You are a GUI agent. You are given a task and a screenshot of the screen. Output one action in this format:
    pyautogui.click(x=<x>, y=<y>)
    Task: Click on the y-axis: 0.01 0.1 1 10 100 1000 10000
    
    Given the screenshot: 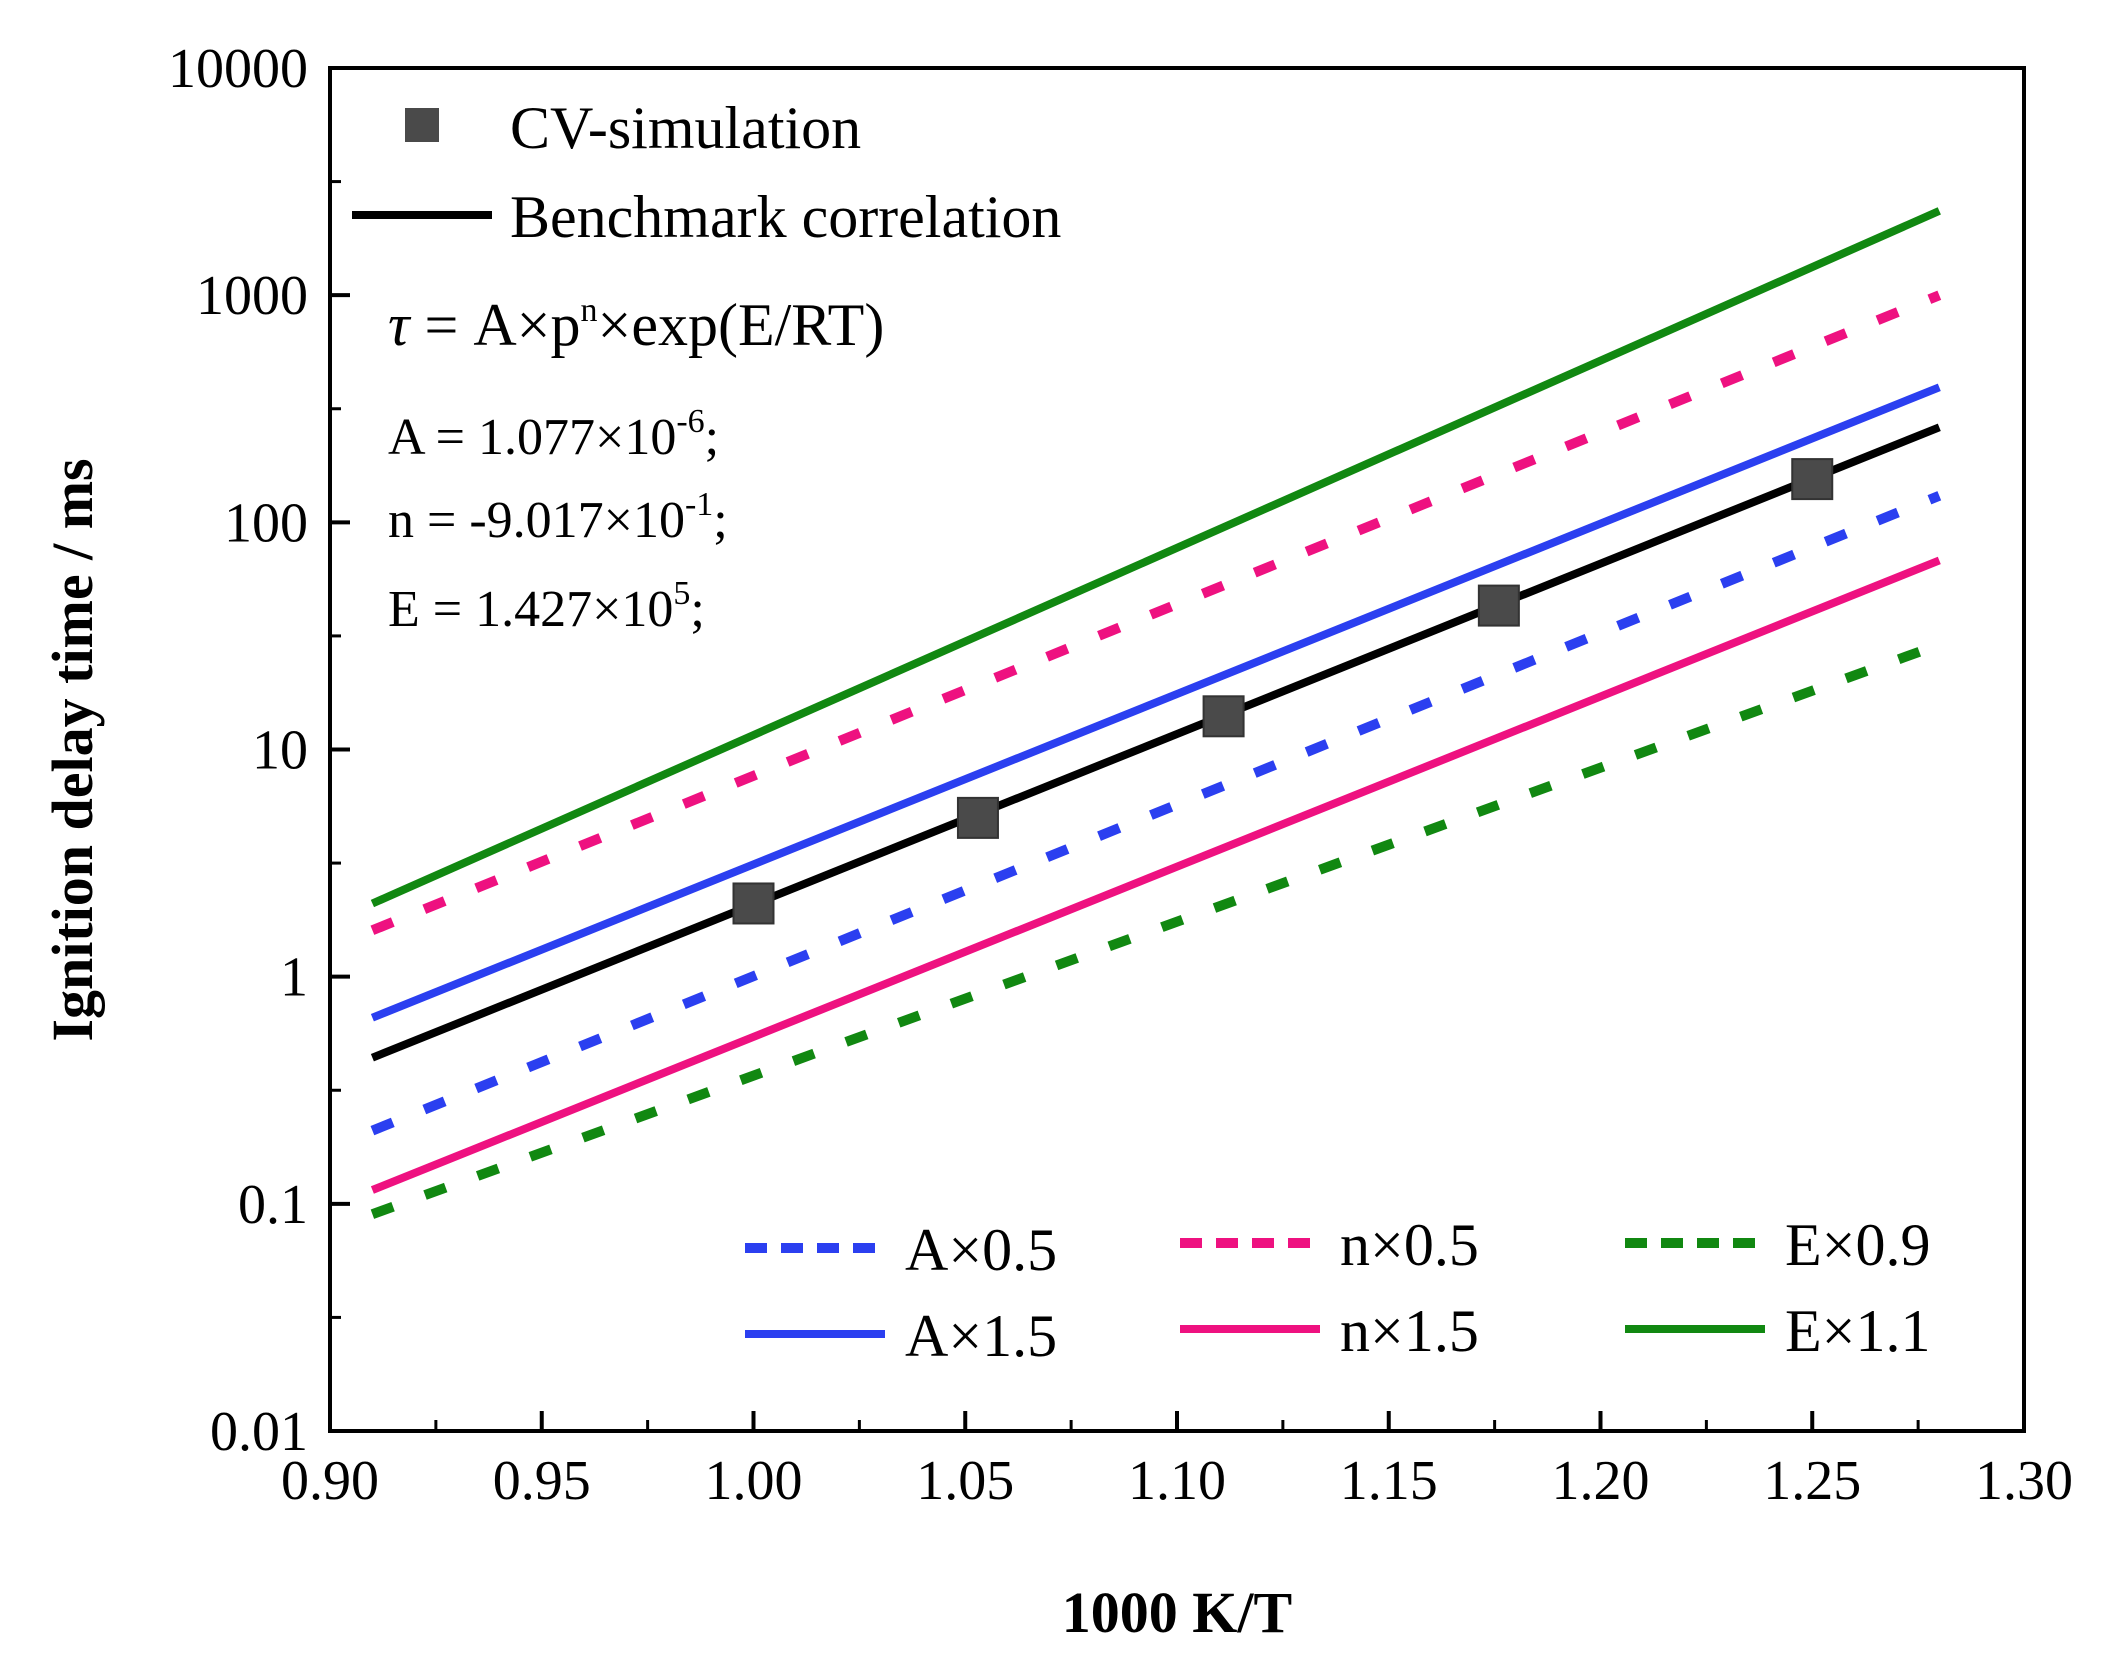 What is the action you would take?
    pyautogui.click(x=259, y=750)
    